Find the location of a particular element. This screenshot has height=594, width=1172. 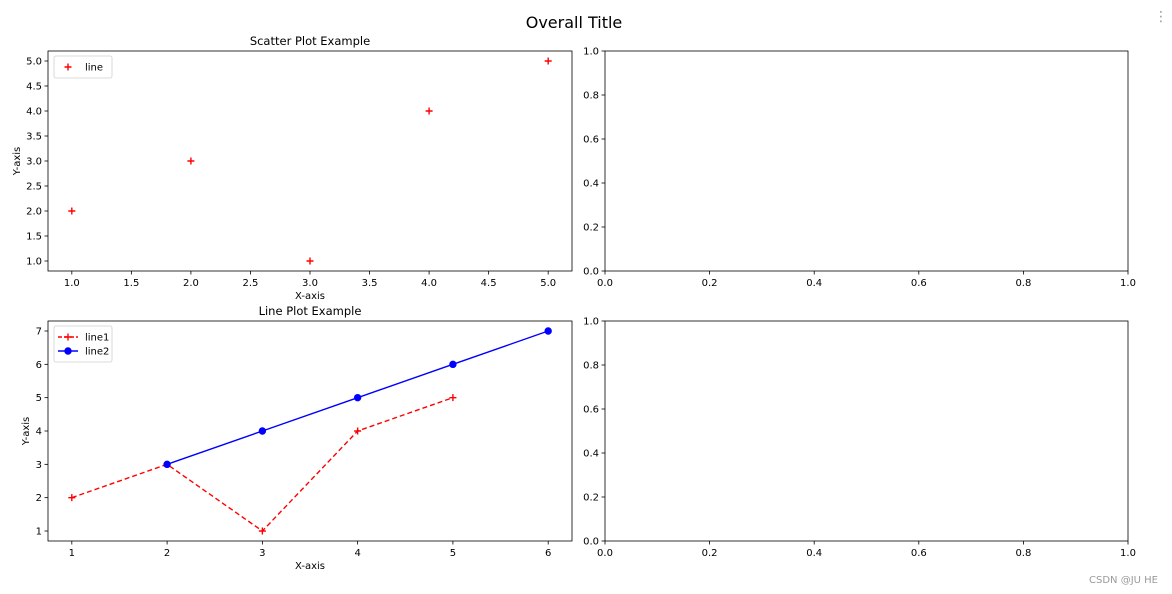

x-tick-label: 3 is located at coordinates (262, 553).